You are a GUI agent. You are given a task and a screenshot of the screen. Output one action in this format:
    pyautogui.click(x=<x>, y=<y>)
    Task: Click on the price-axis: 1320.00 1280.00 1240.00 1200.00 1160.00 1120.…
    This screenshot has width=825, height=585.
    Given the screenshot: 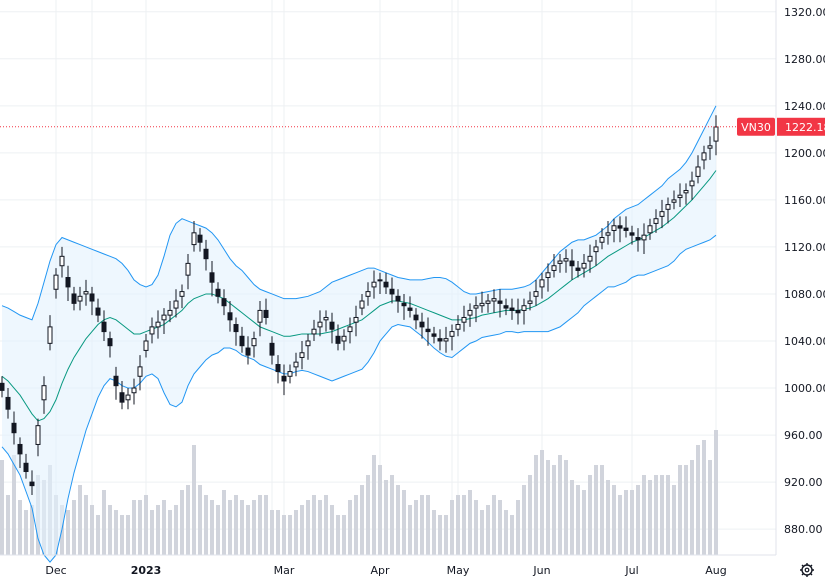 What is the action you would take?
    pyautogui.click(x=800, y=277)
    